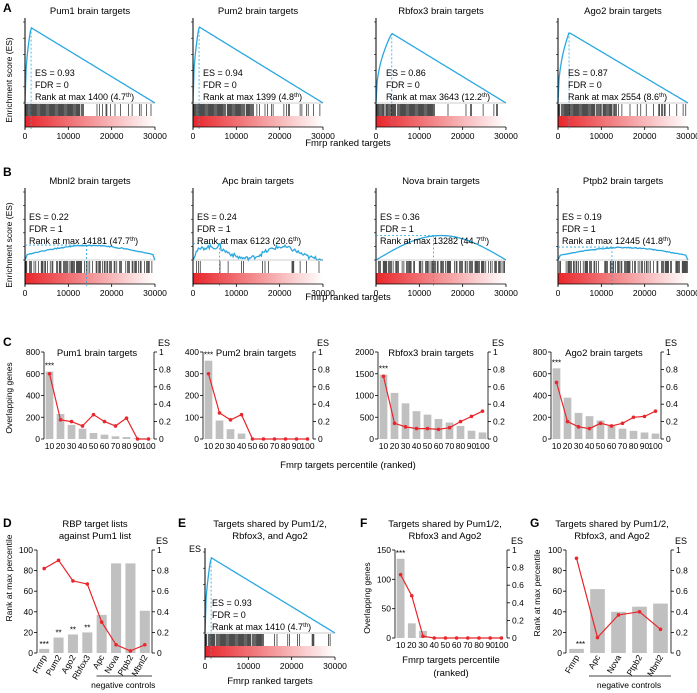  Describe the element at coordinates (9, 80) in the screenshot. I see `y-axis-label: Enrichment score (ES)` at that location.